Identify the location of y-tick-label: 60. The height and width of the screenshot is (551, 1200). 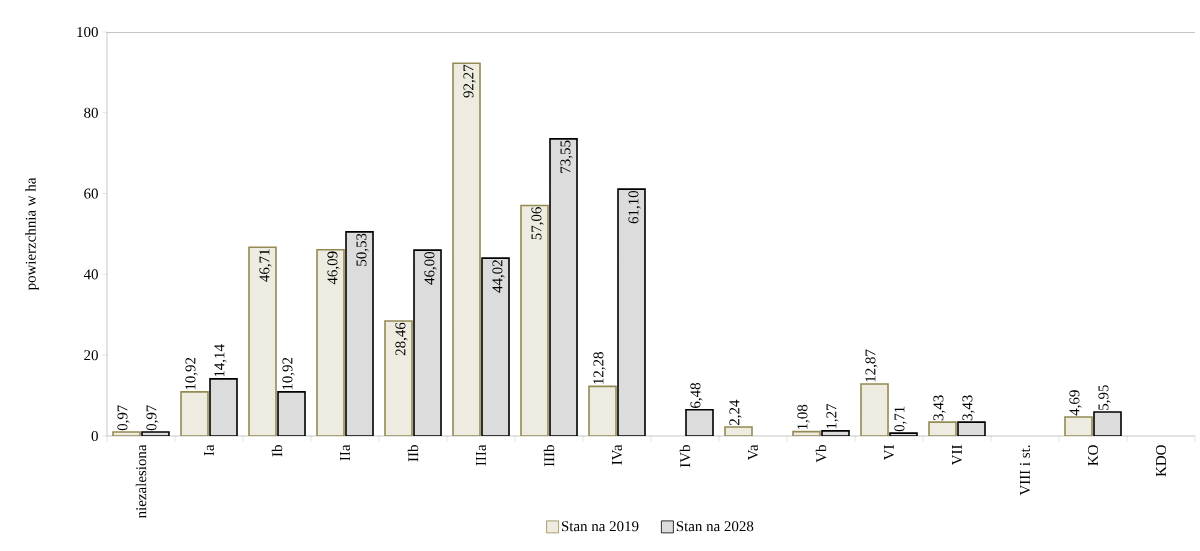
(91, 193).